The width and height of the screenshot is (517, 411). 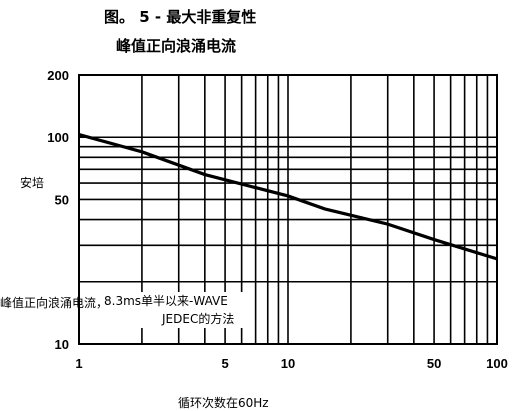 I want to click on y-tick-label: 200, so click(x=58, y=75).